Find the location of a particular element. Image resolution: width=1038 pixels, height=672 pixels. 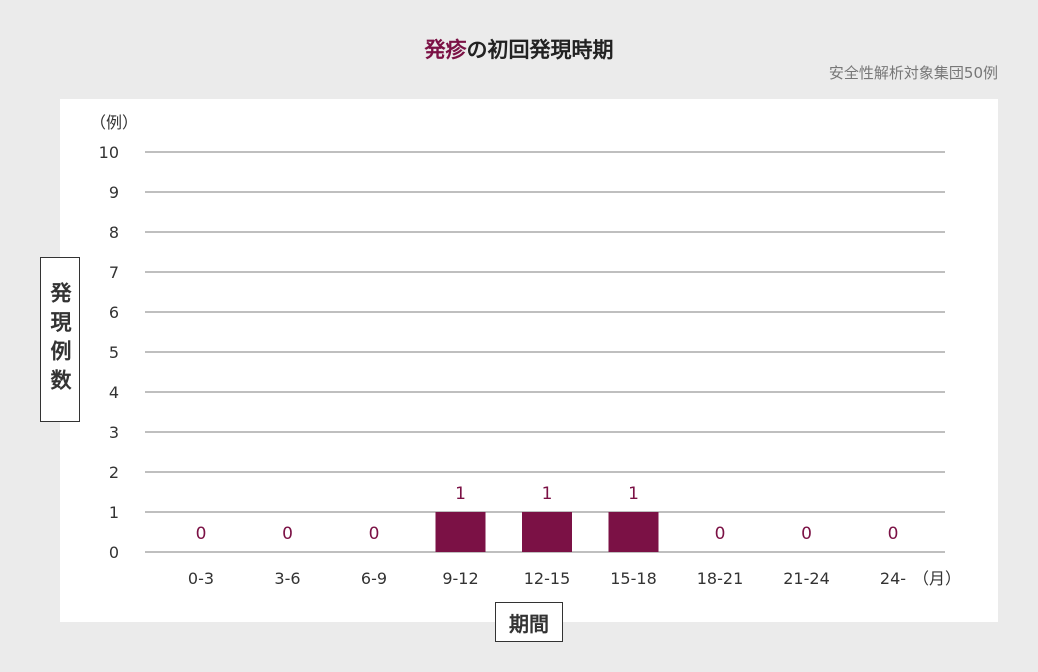

y-tick-label: 8 is located at coordinates (114, 232).